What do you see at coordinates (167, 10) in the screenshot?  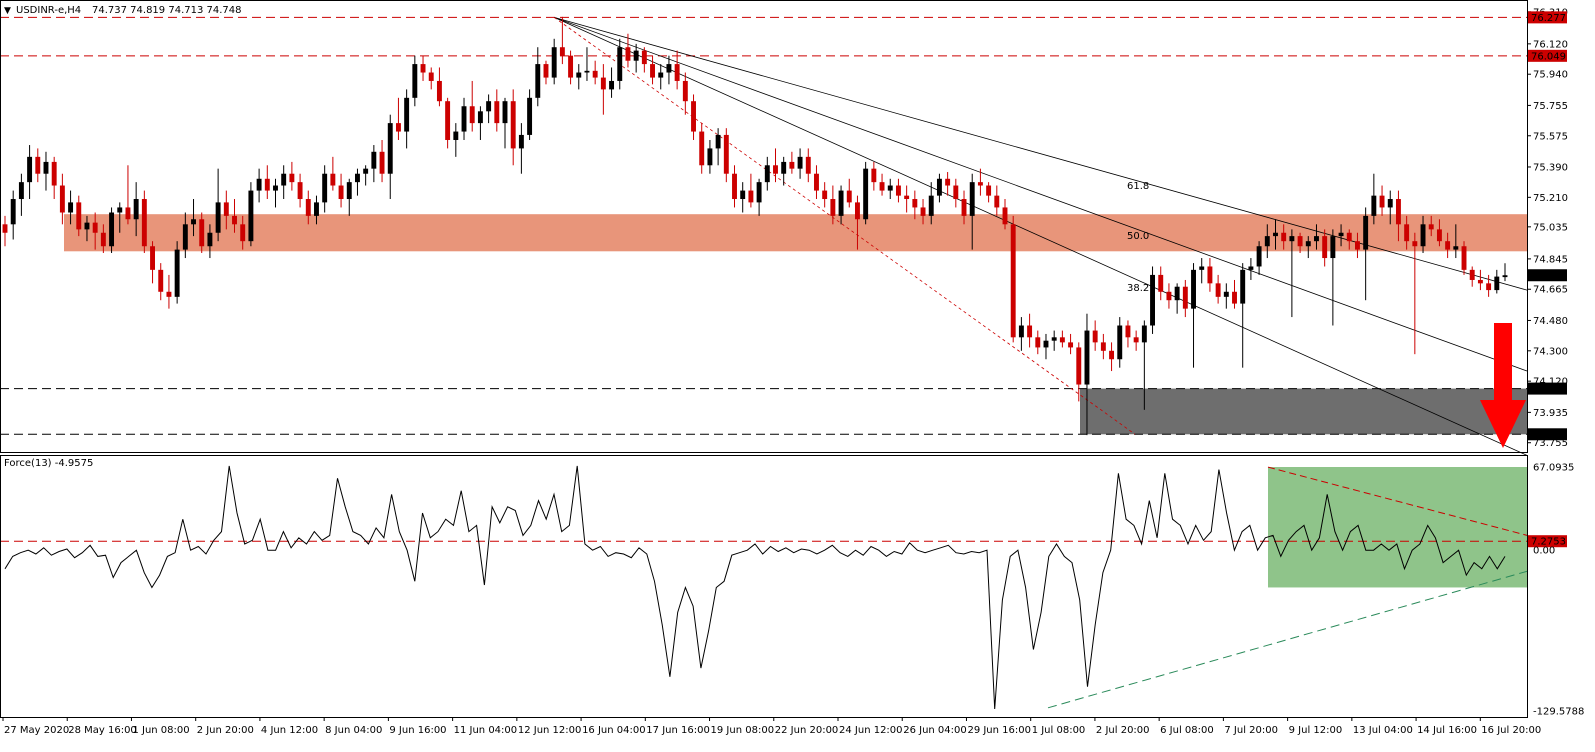 I see `ohlc-readout: 74.737 74.819 74.713 74.748` at bounding box center [167, 10].